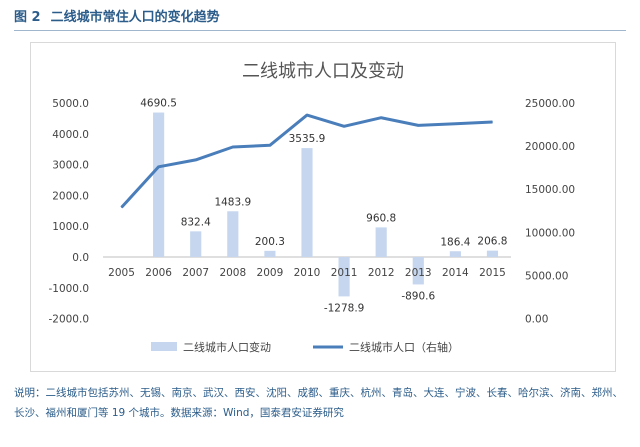 The width and height of the screenshot is (640, 447). What do you see at coordinates (455, 242) in the screenshot?
I see `bar-data-label: 186.4` at bounding box center [455, 242].